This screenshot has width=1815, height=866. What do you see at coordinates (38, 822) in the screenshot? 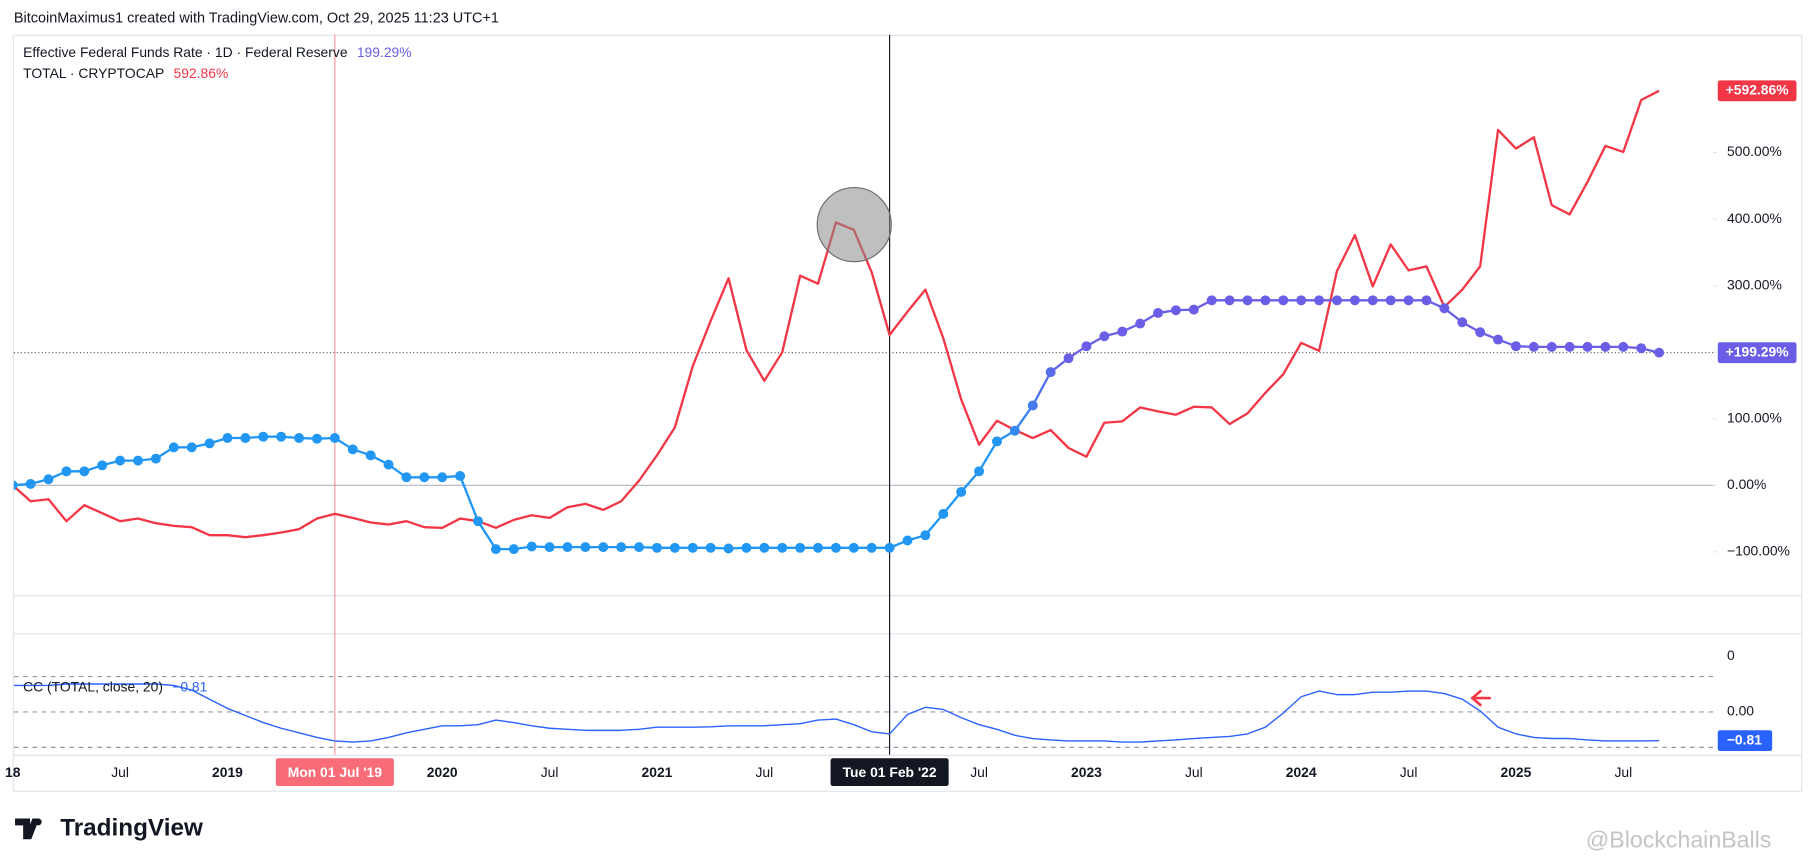
I see `logo-icon-dot` at bounding box center [38, 822].